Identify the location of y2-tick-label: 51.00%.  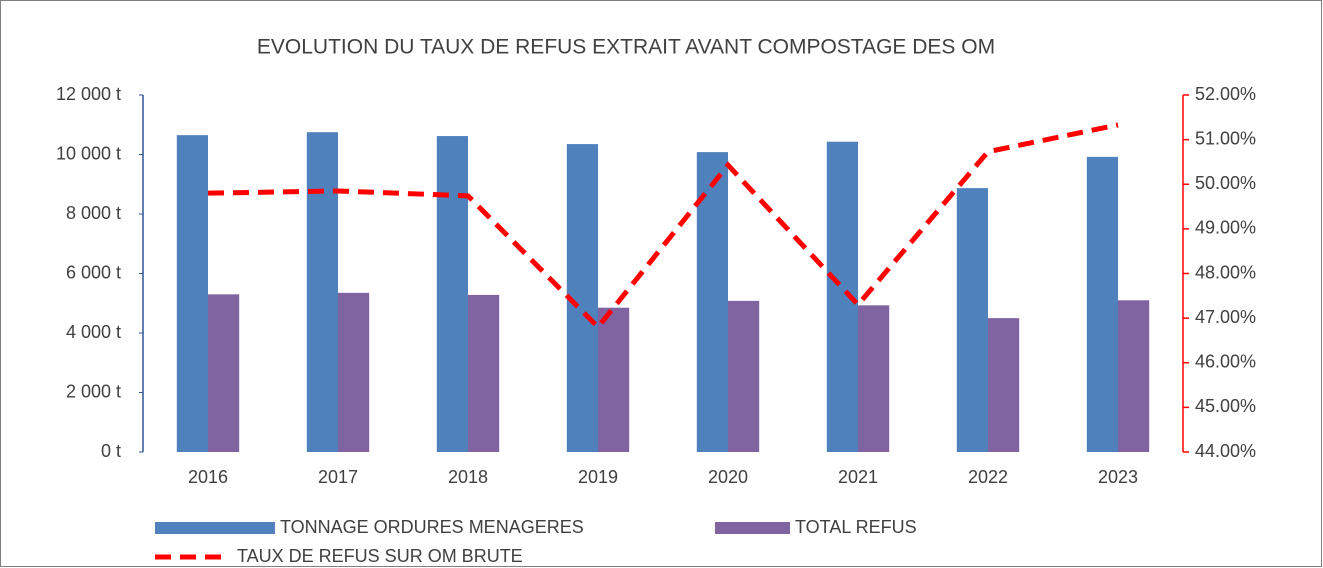
(1225, 138).